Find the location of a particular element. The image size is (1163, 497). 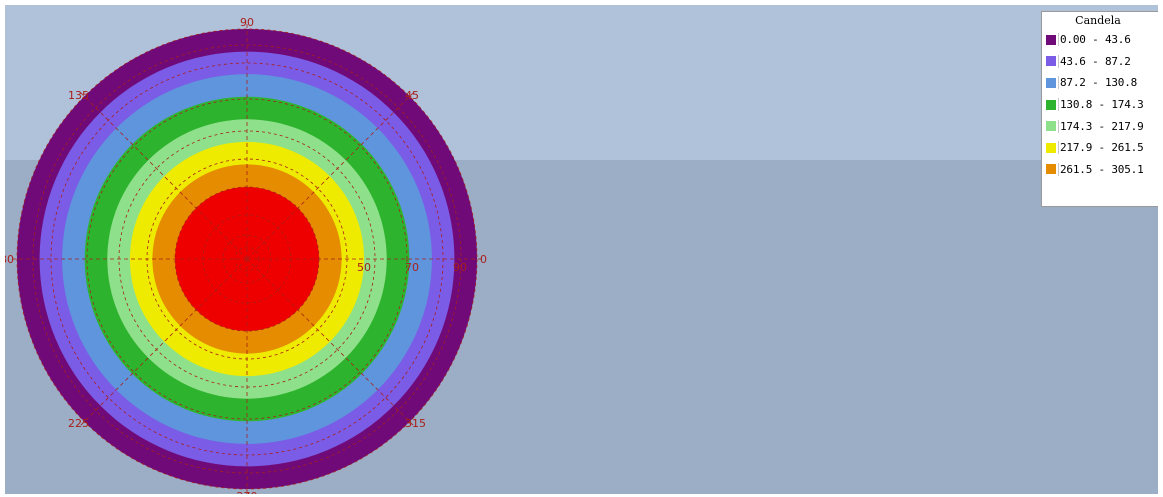

legend-label: 0.00 - 43.6 is located at coordinates (1094, 40).